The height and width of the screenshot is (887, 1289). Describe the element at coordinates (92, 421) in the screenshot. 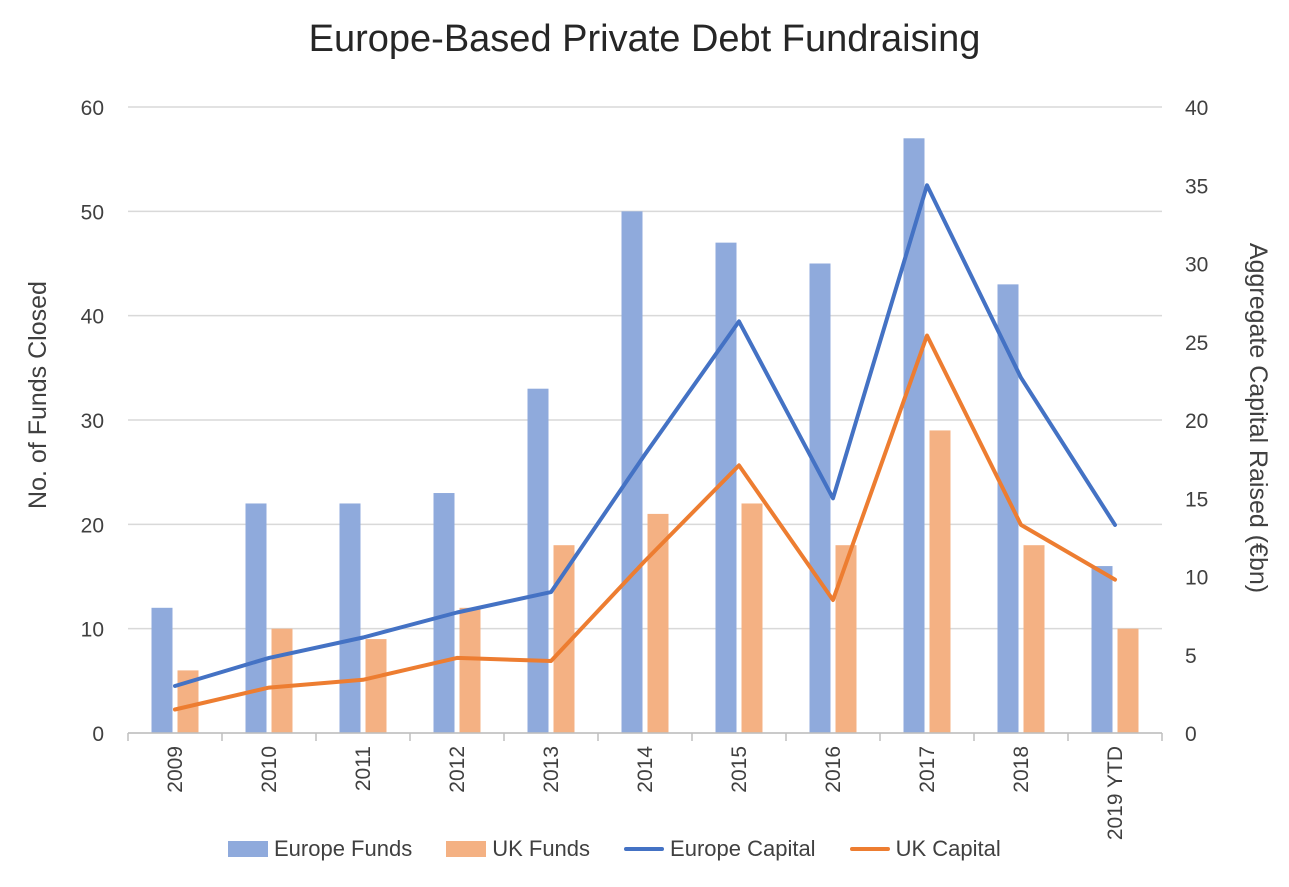

I see `y-tick-label: 30` at that location.